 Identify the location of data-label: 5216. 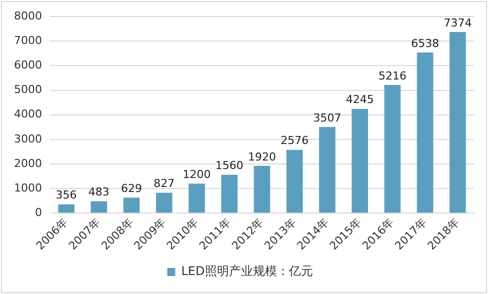
(392, 75).